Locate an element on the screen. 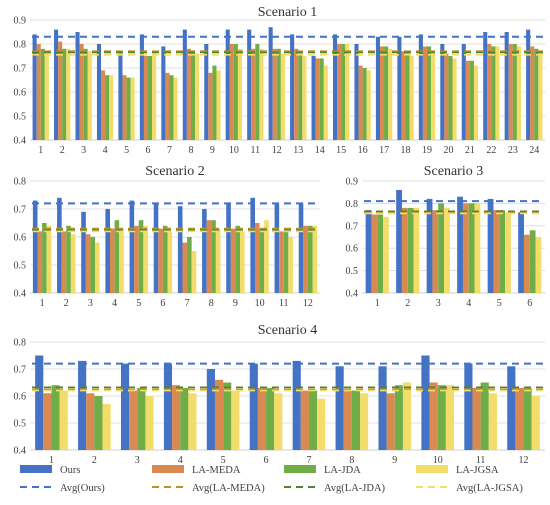 This screenshot has width=550, height=505. scenario-2-x-tick-label: 5 is located at coordinates (138, 303).